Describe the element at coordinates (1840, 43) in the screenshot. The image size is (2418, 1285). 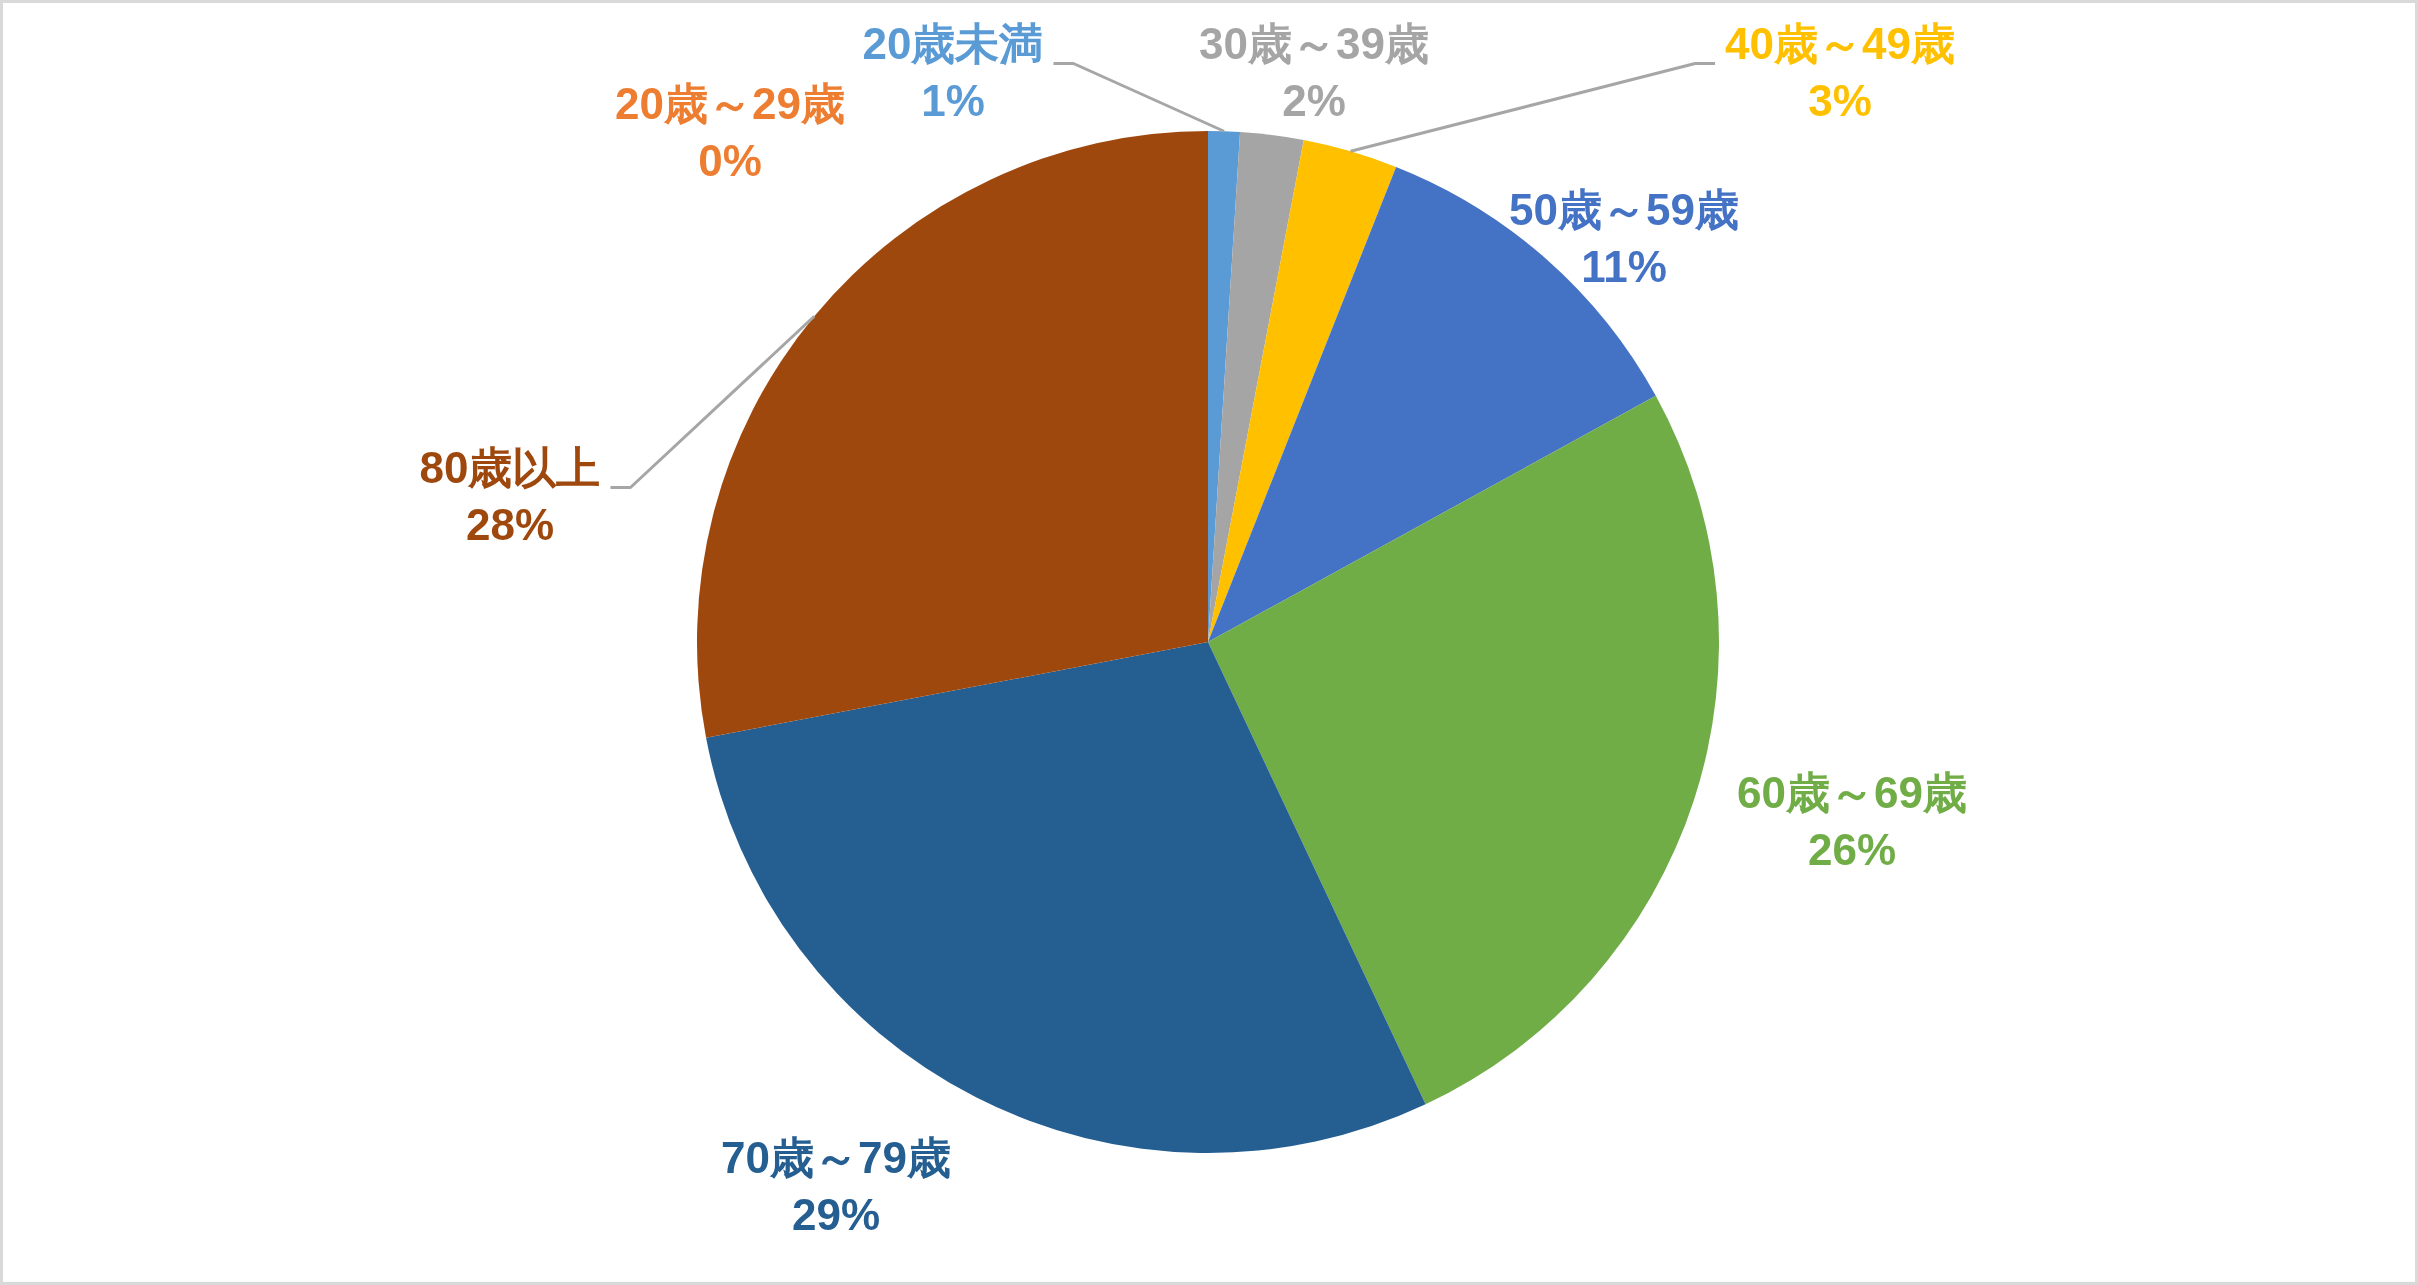
I see `slice-label: 40歳～49歳` at that location.